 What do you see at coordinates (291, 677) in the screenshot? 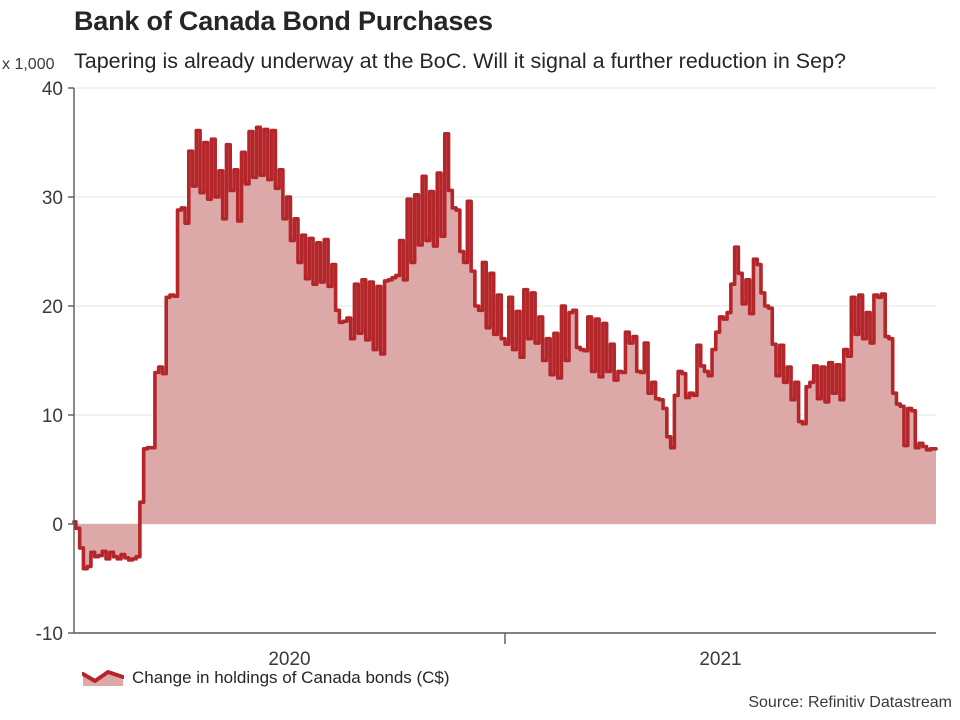
I see `legend-item-label: Change in holdings of Canada bonds (C$)` at bounding box center [291, 677].